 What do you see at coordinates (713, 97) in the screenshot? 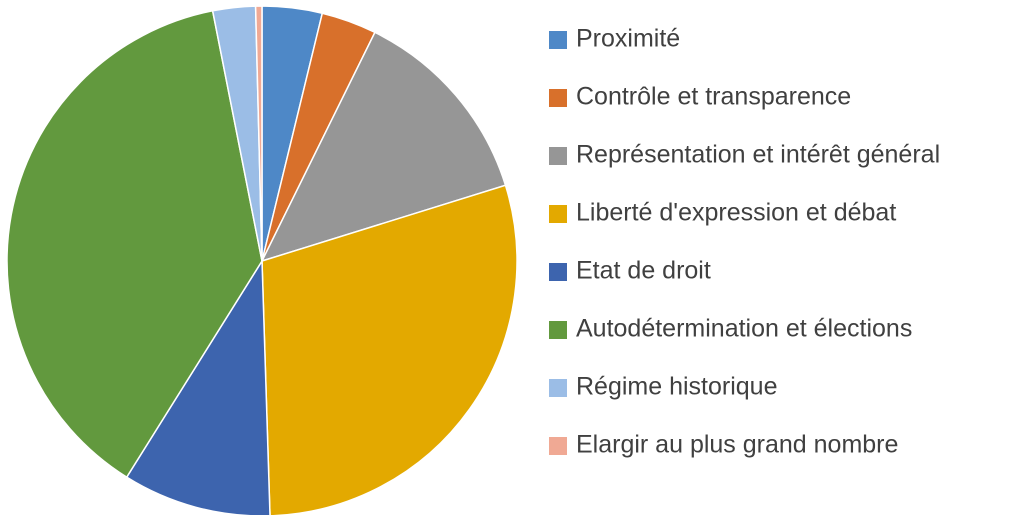
I see `legend-label: Contrôle et transparence` at bounding box center [713, 97].